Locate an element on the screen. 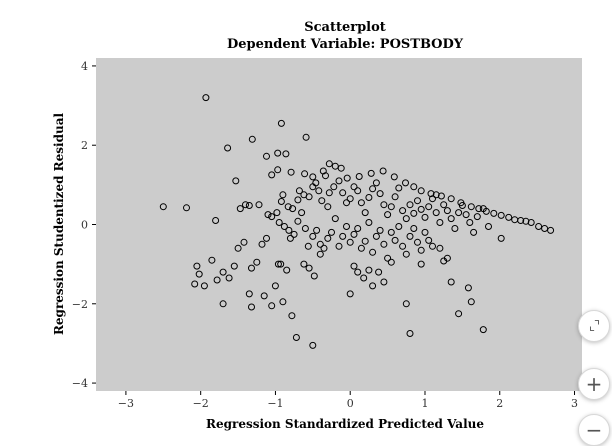 The image size is (612, 446). collapse-button: ⌞⌝ is located at coordinates (594, 326).